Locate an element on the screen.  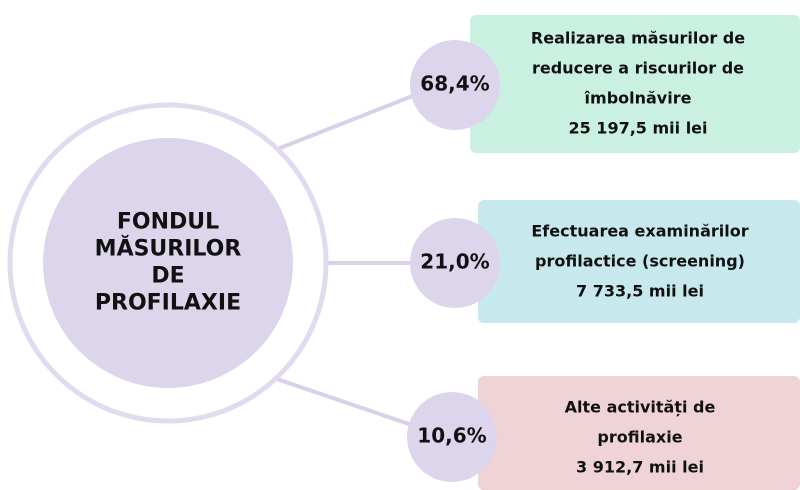
box-text: reducere a riscurilor de is located at coordinates (638, 68).